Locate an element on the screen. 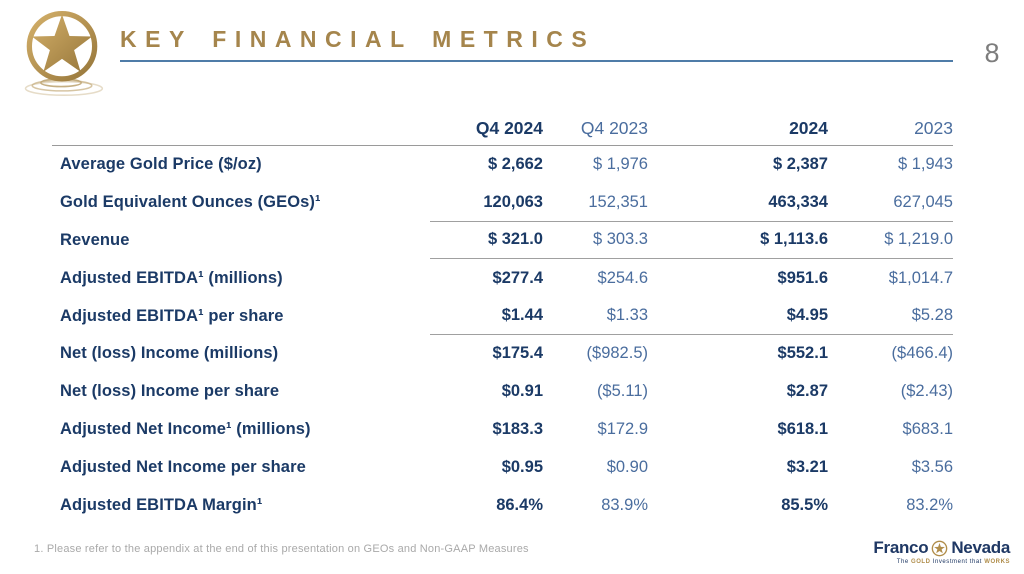 This screenshot has height=574, width=1024. row-label: Adjusted EBITDA Margin¹ is located at coordinates (161, 504).